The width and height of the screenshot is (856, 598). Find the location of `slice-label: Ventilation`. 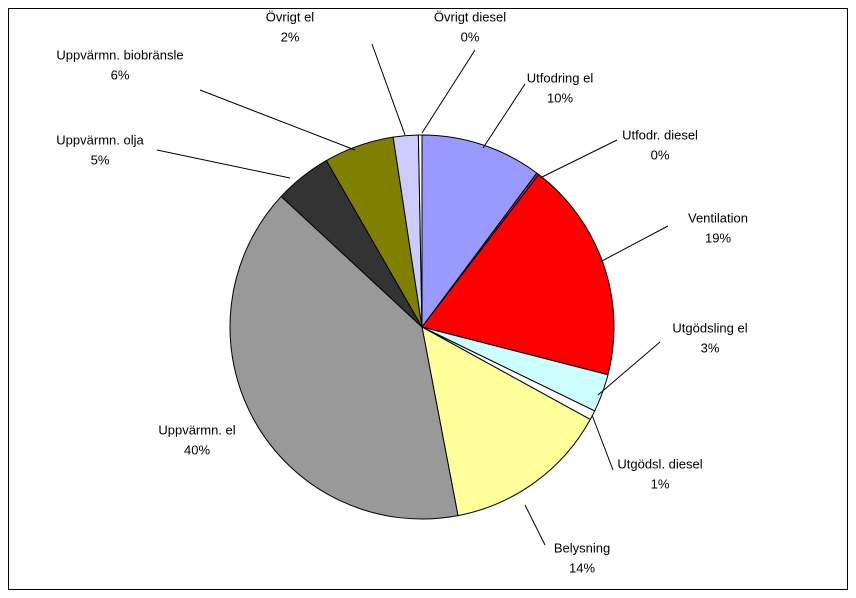

slice-label: Ventilation is located at coordinates (718, 217).